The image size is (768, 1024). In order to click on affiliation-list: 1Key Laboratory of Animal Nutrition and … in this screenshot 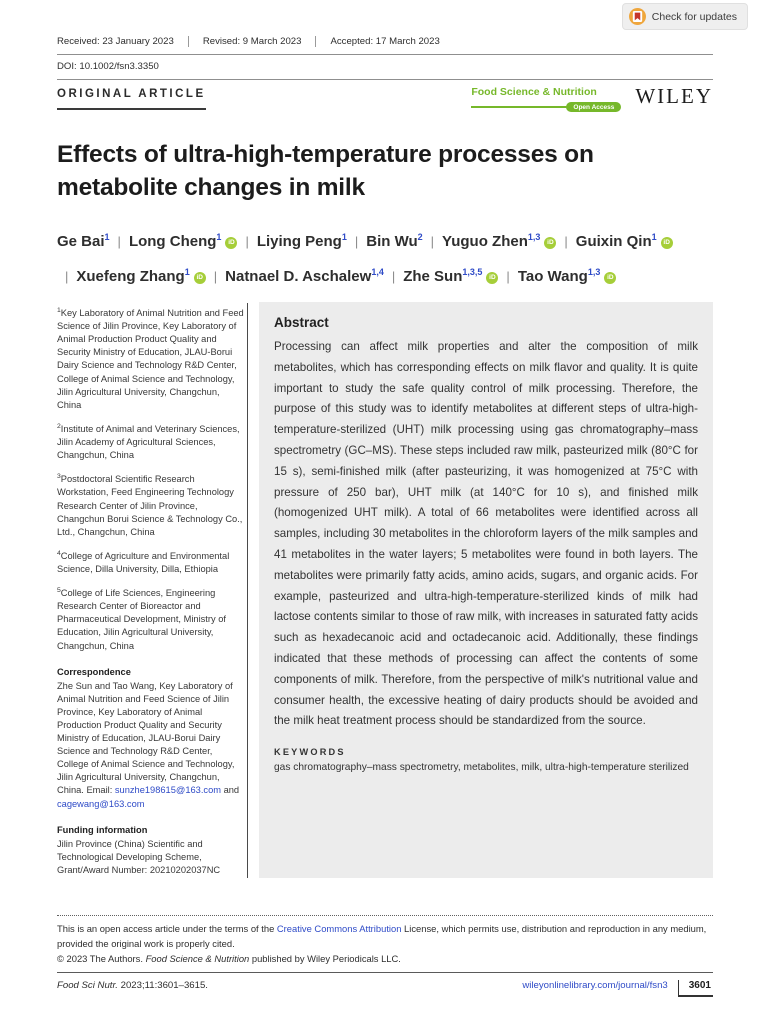, I will do `click(150, 478)`.